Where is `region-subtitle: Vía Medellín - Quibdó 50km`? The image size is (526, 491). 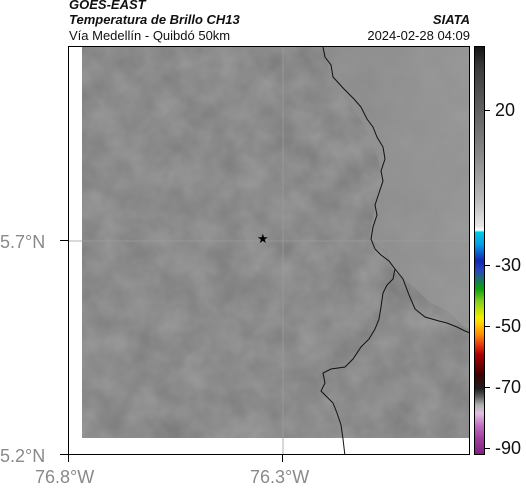 region-subtitle: Vía Medellín - Quibdó 50km is located at coordinates (150, 35).